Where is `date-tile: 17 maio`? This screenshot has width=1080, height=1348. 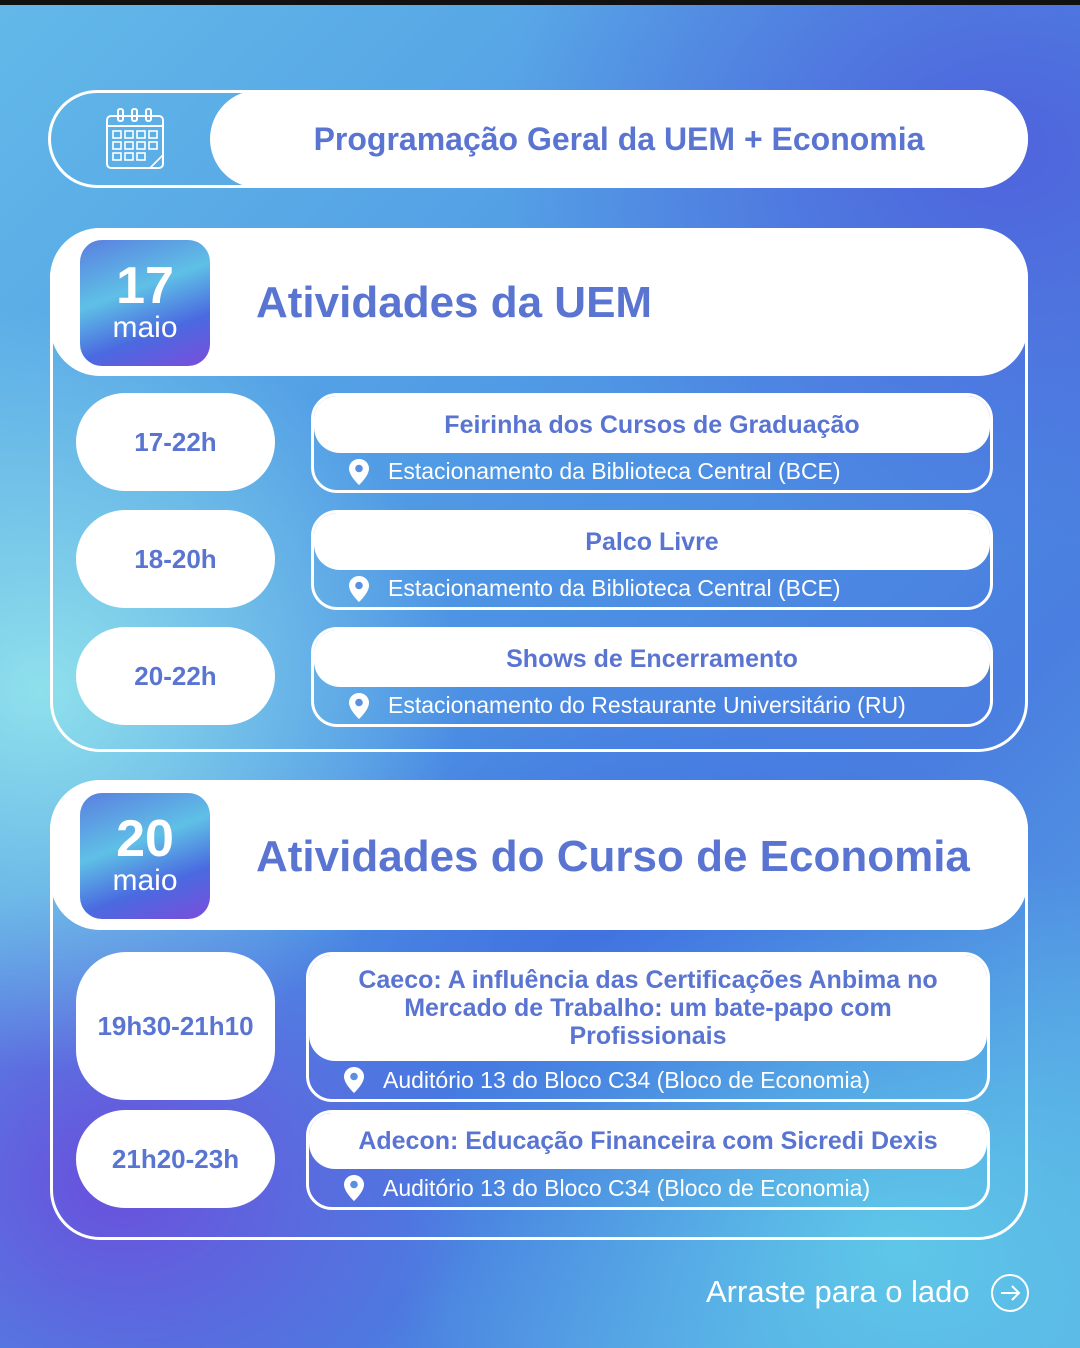 date-tile: 17 maio is located at coordinates (145, 303).